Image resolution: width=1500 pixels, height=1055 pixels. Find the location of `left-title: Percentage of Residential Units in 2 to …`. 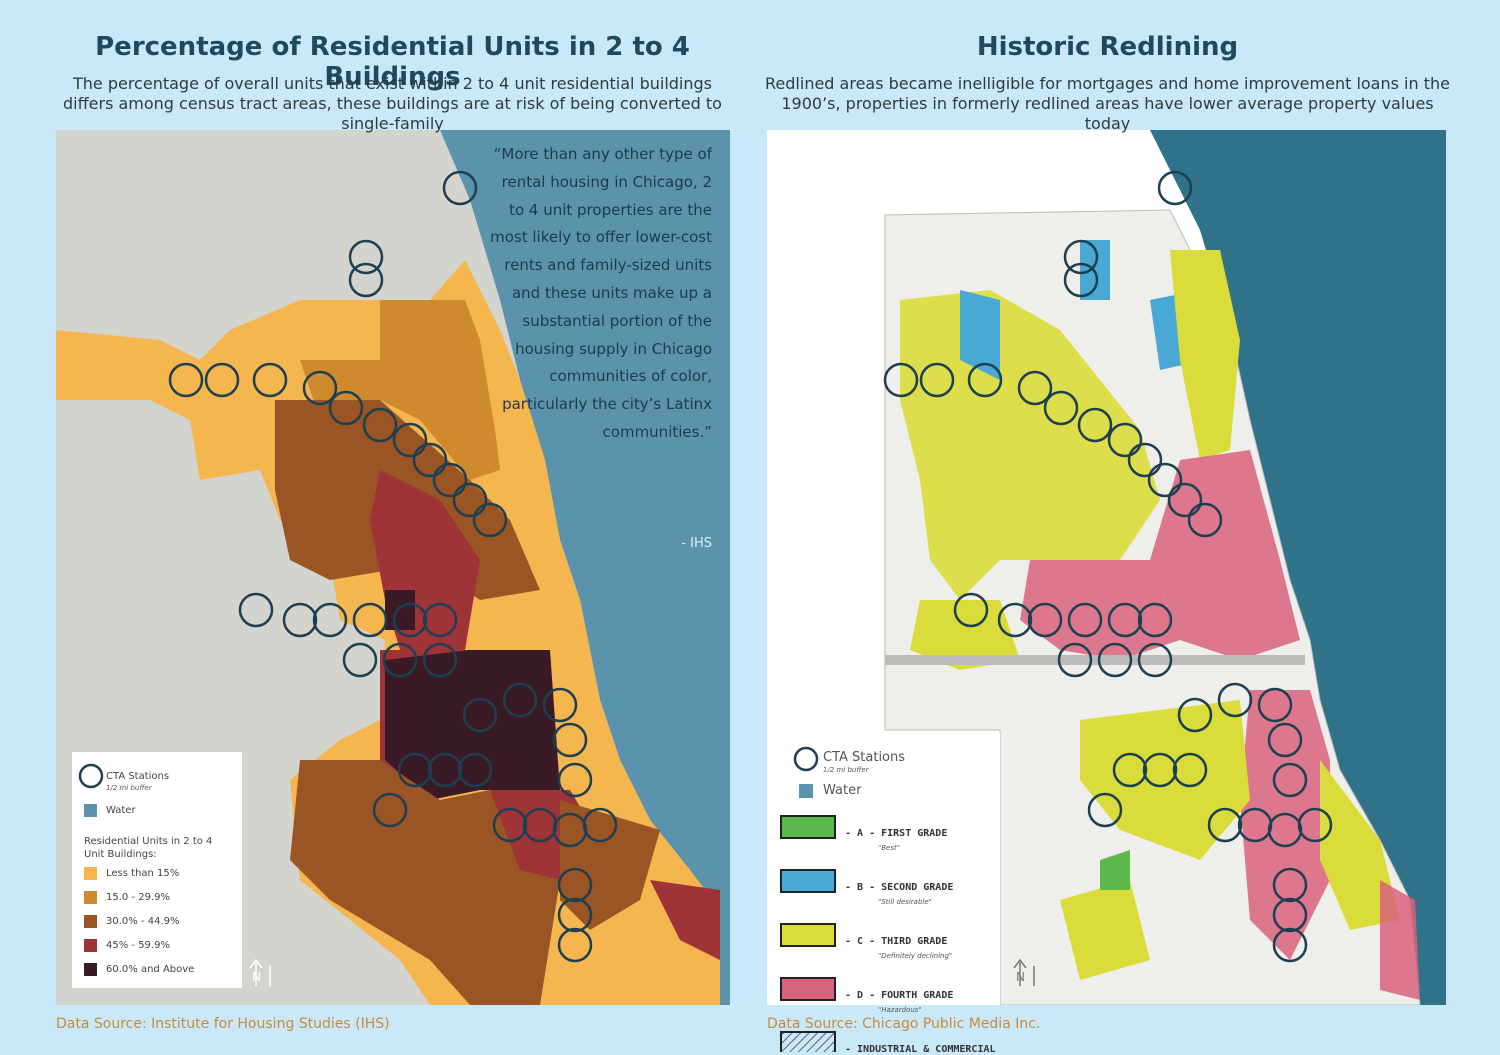

left-title: Percentage of Residential Units in 2 to … is located at coordinates (392, 62).